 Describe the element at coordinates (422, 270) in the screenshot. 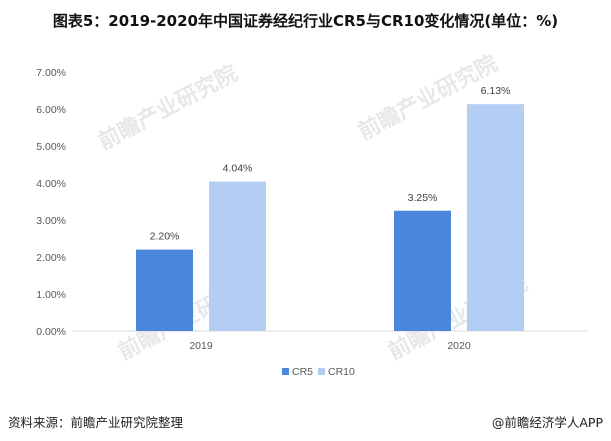

I see `bar-cr5-2020` at that location.